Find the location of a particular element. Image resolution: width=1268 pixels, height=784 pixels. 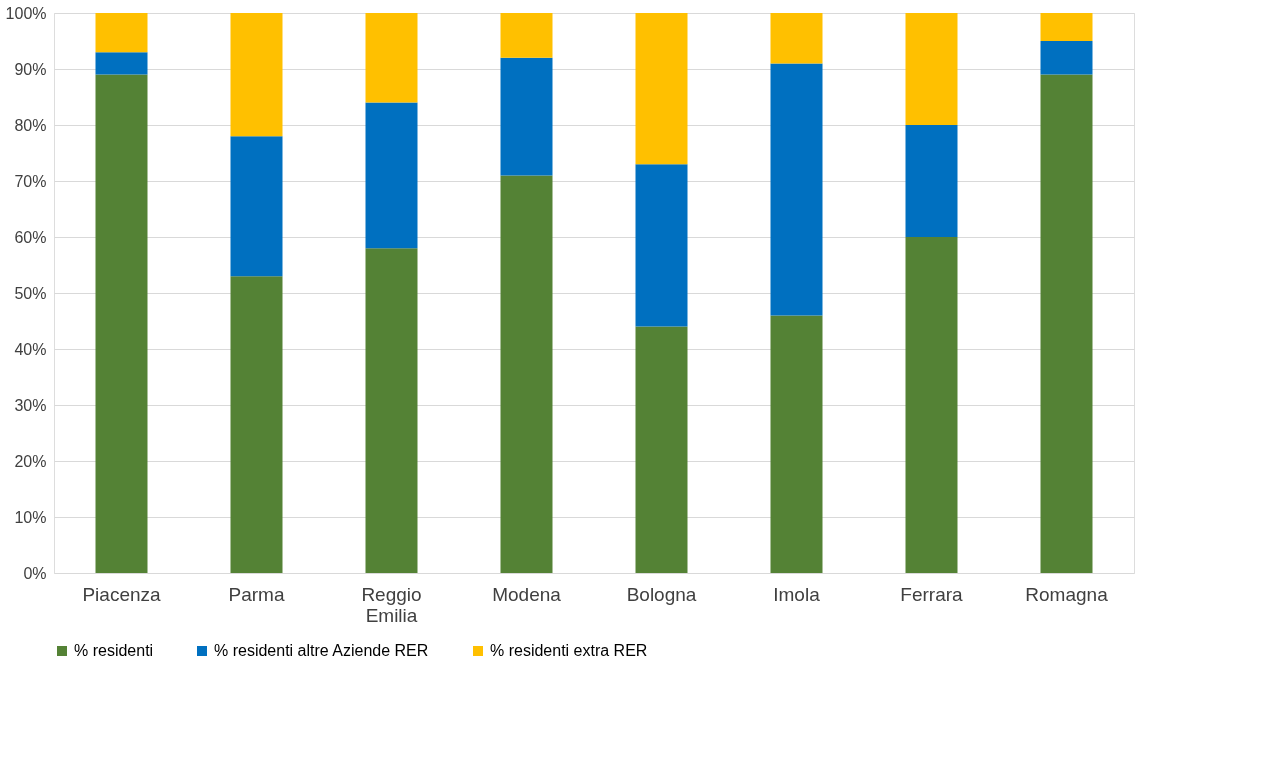

x-tick-label: Modena is located at coordinates (527, 594).